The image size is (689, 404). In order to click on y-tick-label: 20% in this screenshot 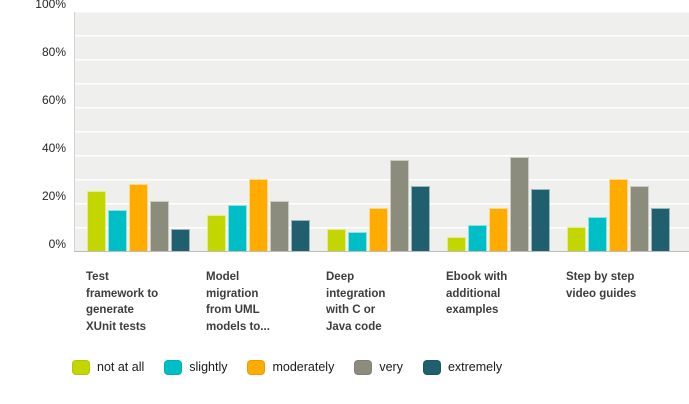, I will do `click(53, 196)`.